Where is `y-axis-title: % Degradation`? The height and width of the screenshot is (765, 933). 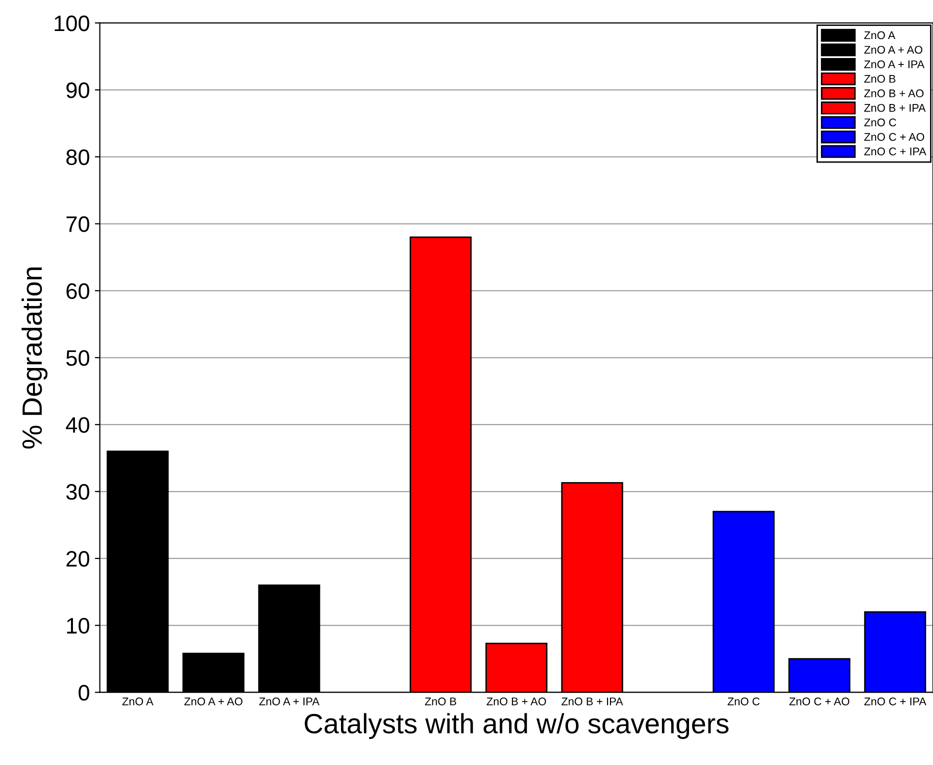 y-axis-title: % Degradation is located at coordinates (35, 358).